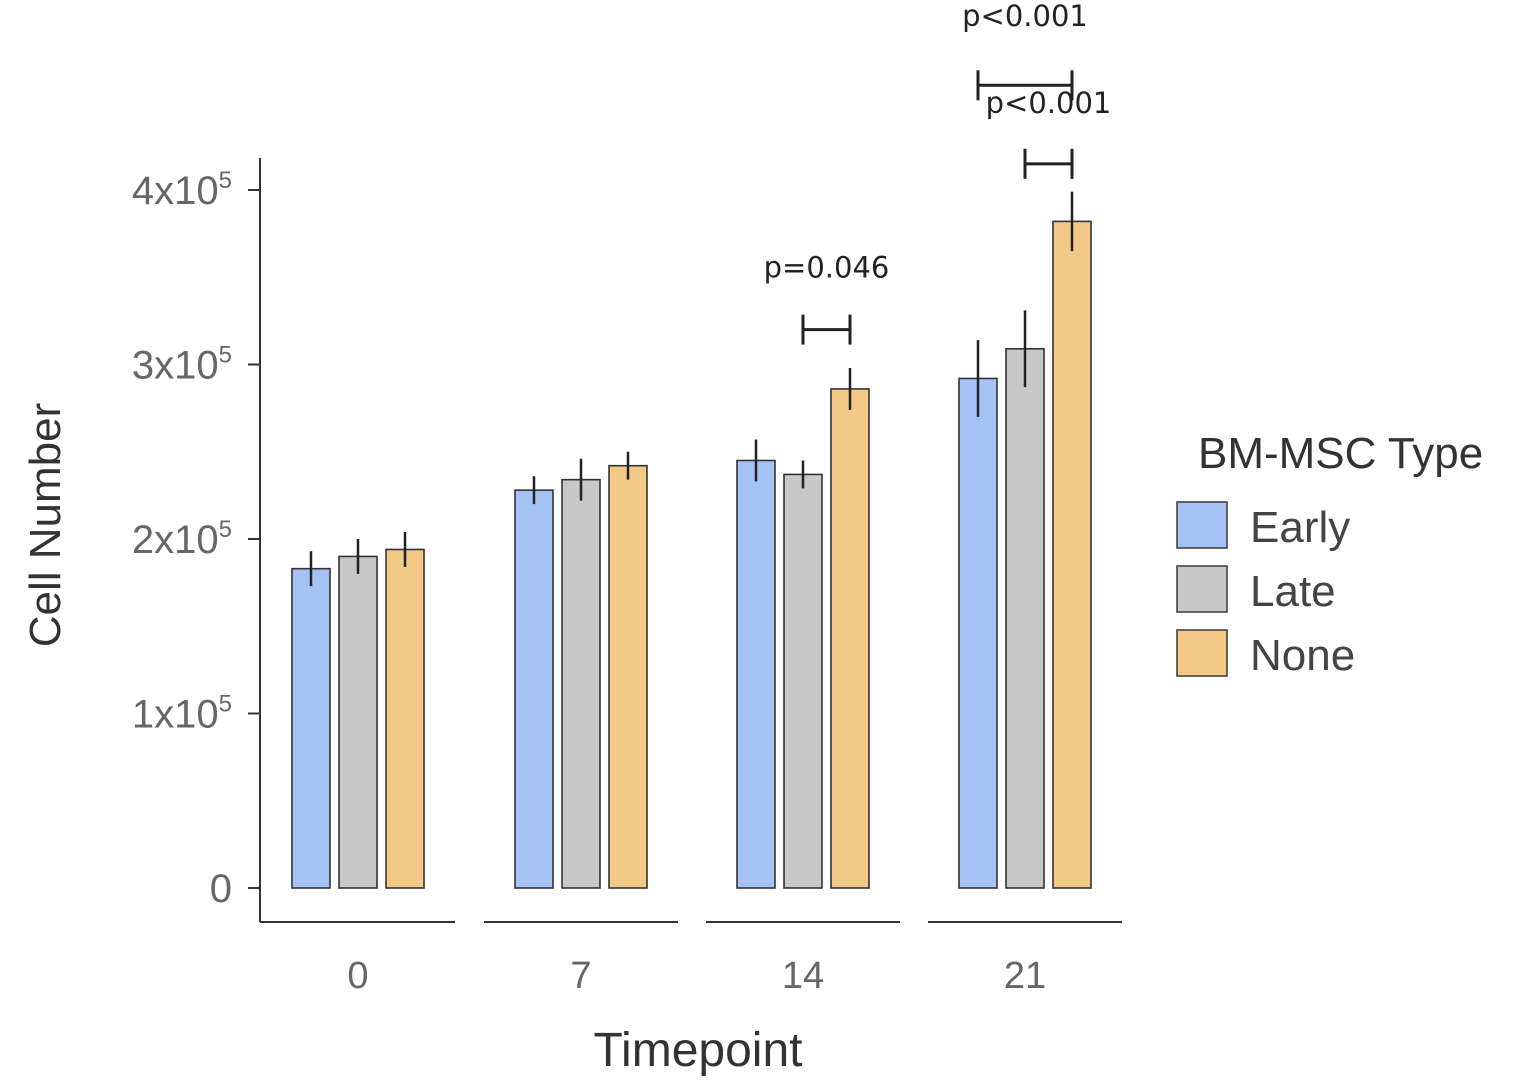 This screenshot has height=1091, width=1533. I want to click on legend-title: BM-MSC Type, so click(1340, 453).